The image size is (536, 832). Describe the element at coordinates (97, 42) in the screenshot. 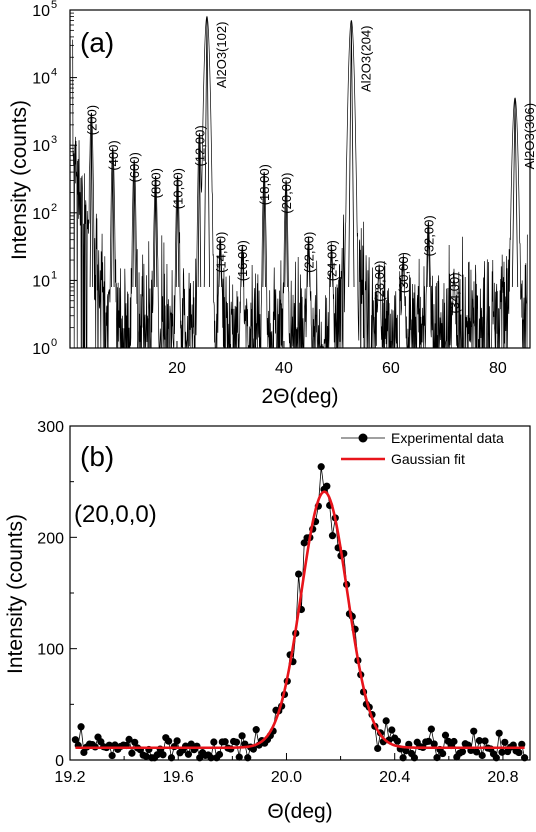

I see `panel-a-label: (a)` at that location.